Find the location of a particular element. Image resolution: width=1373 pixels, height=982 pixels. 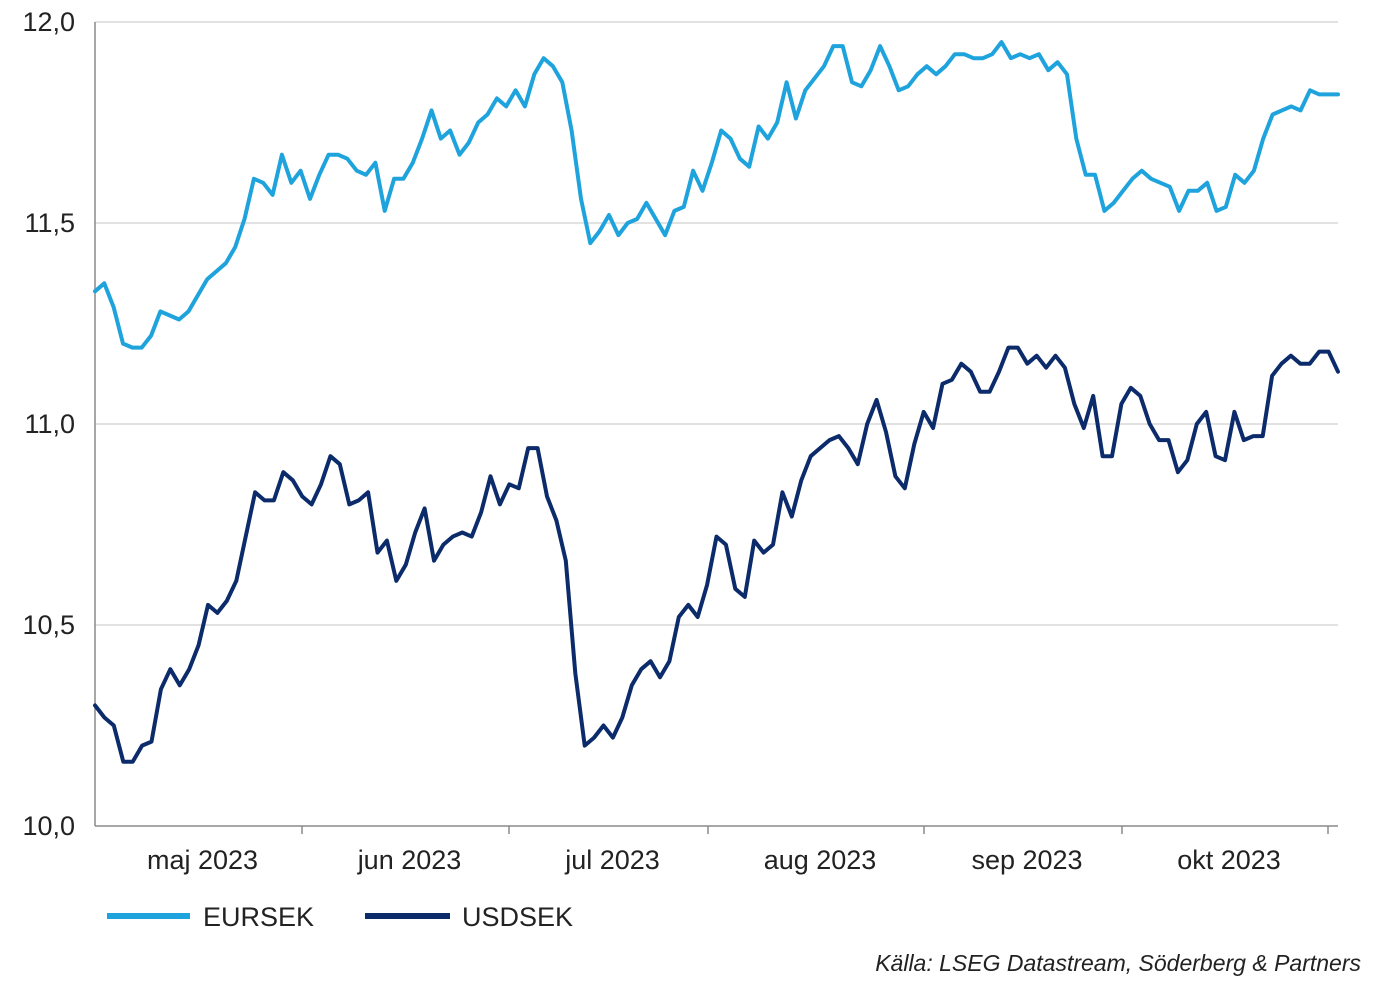

legend-label: USDSEK is located at coordinates (517, 917).